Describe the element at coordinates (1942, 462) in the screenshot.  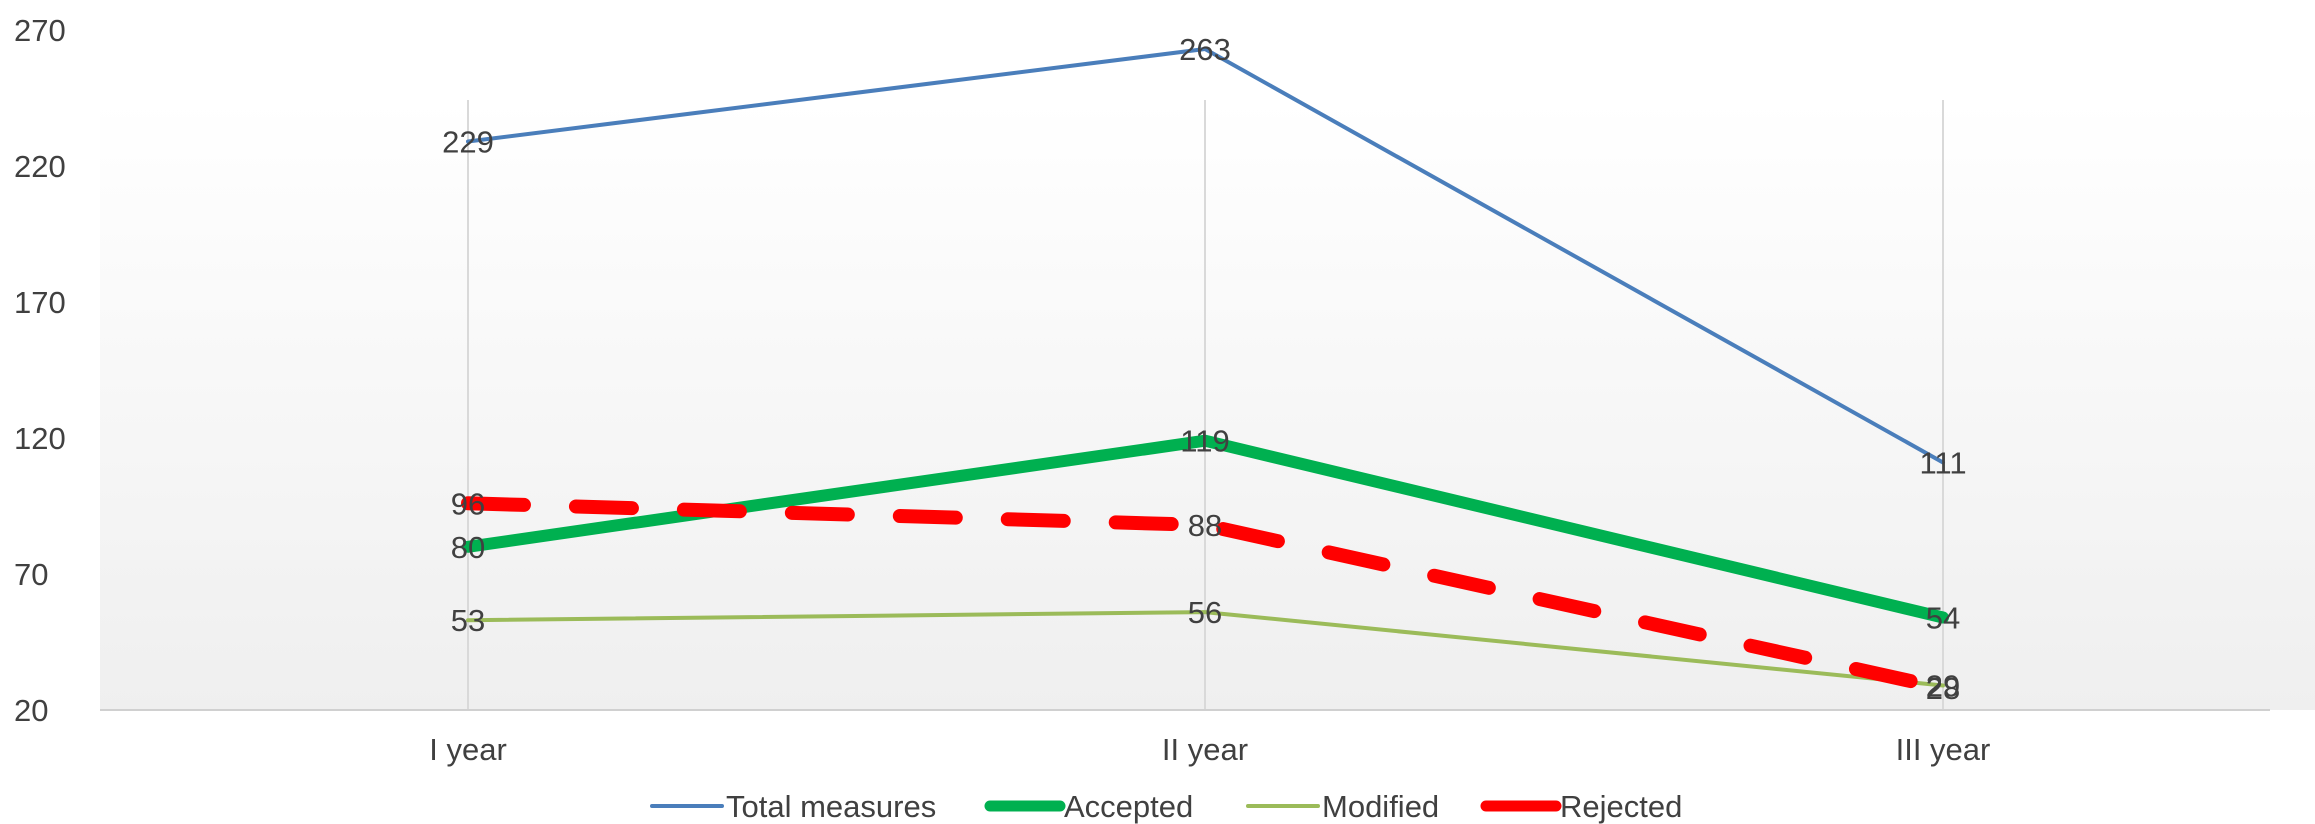
I see `data-label: 111` at that location.